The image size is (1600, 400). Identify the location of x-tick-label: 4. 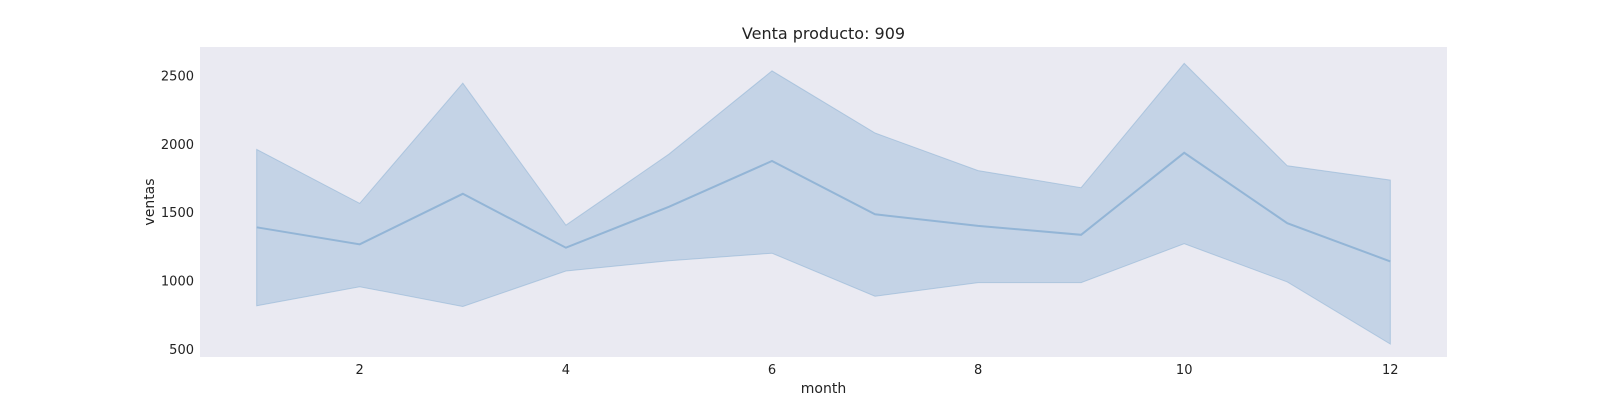
(566, 370).